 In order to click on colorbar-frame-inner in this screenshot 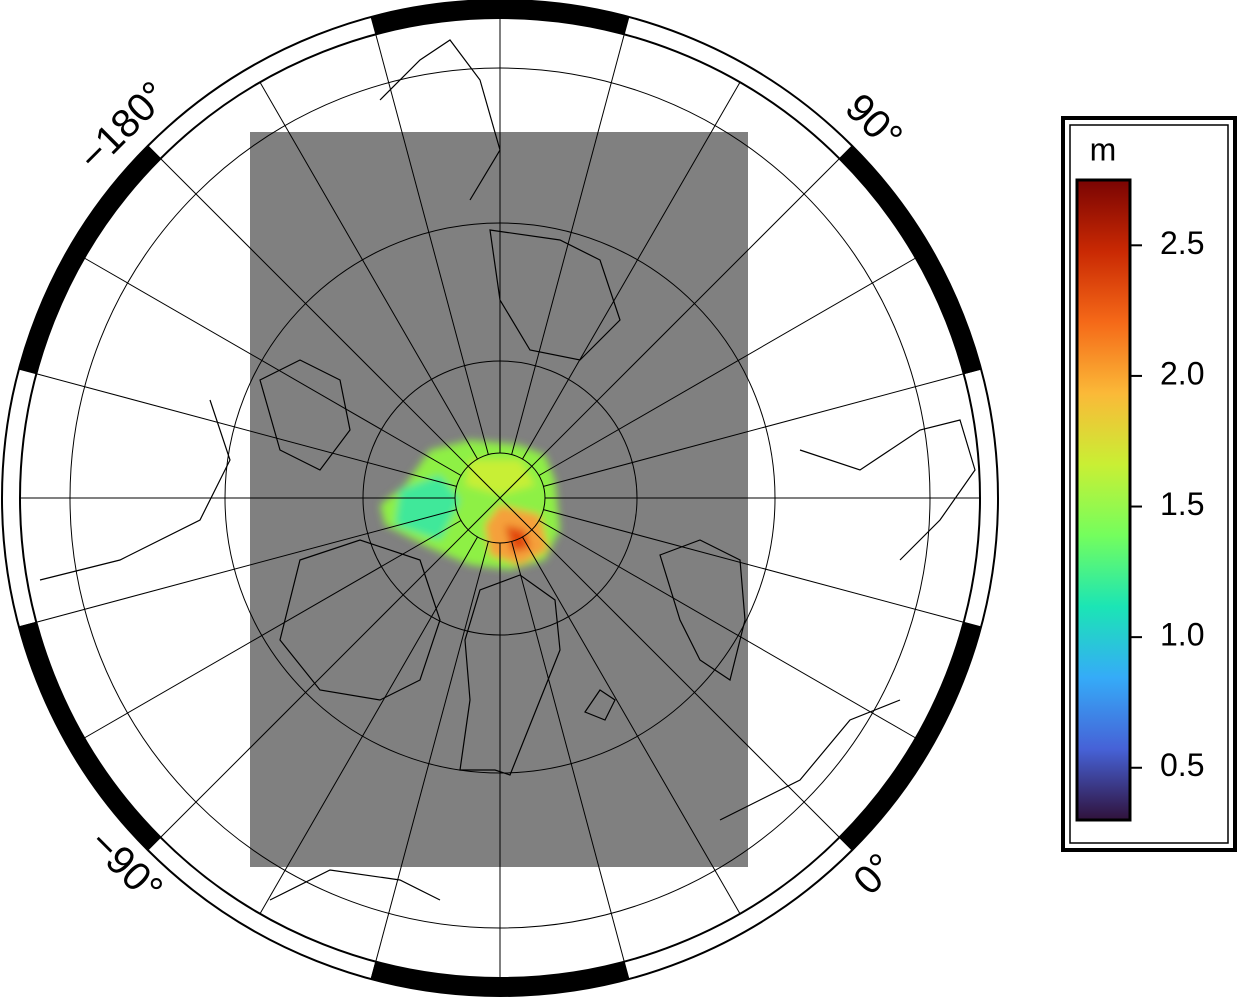, I will do `click(1149, 484)`.